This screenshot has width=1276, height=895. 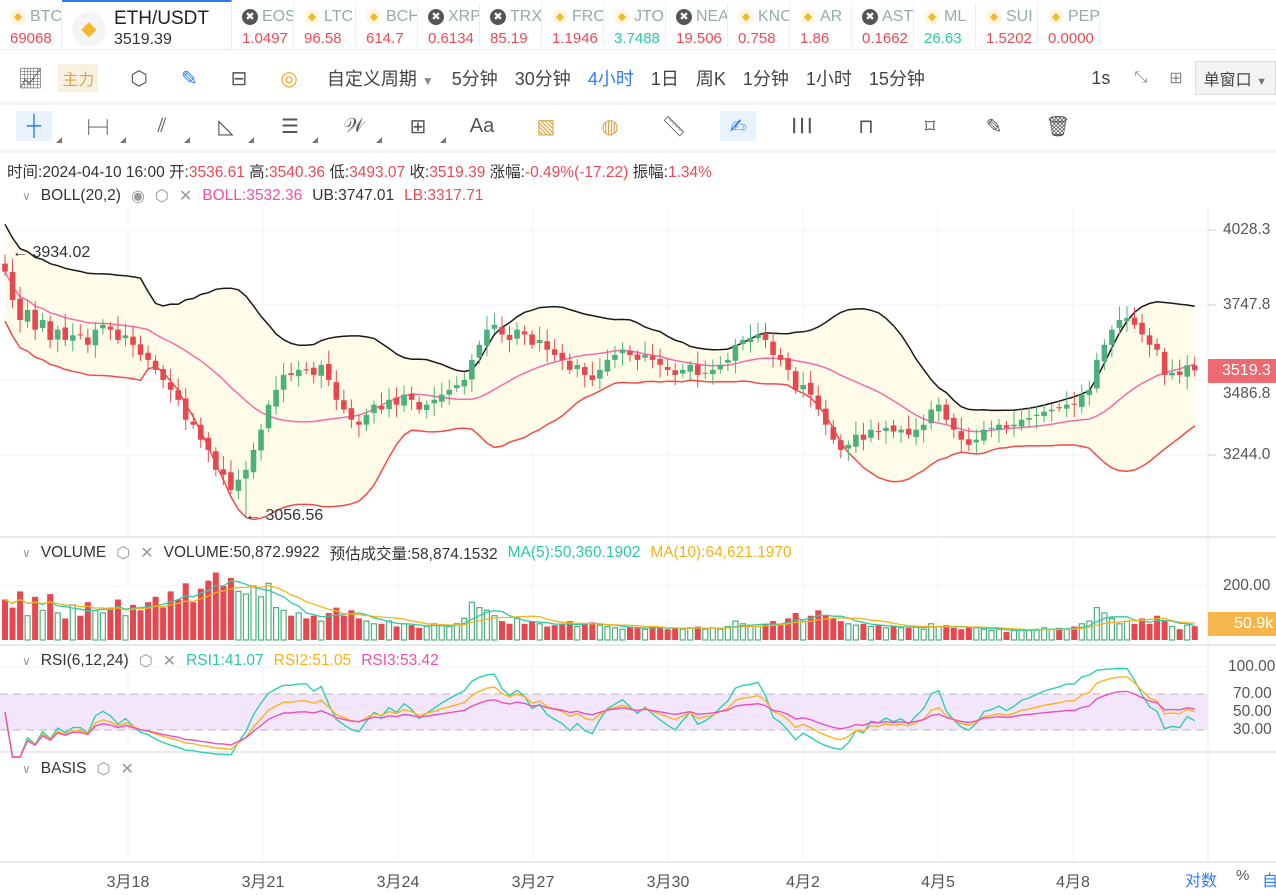 I want to click on horizontal-line-tool-icon: ├─┤, so click(x=103, y=127).